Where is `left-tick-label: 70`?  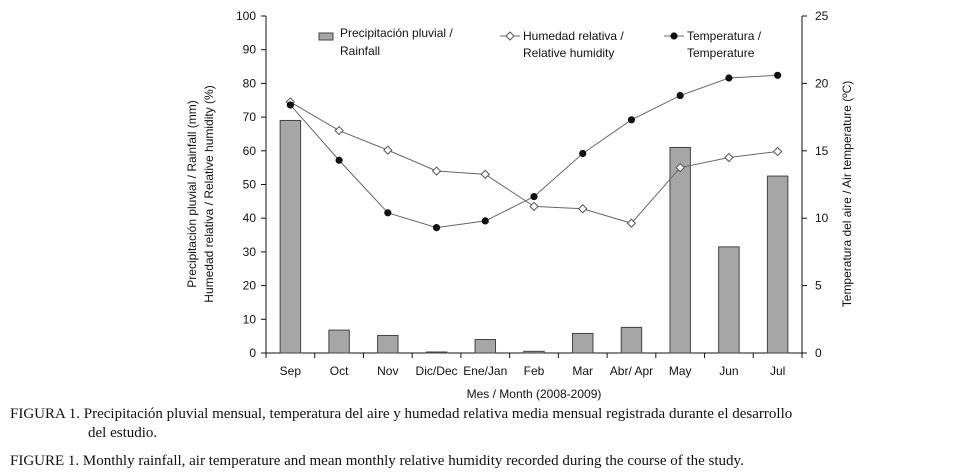
left-tick-label: 70 is located at coordinates (250, 117).